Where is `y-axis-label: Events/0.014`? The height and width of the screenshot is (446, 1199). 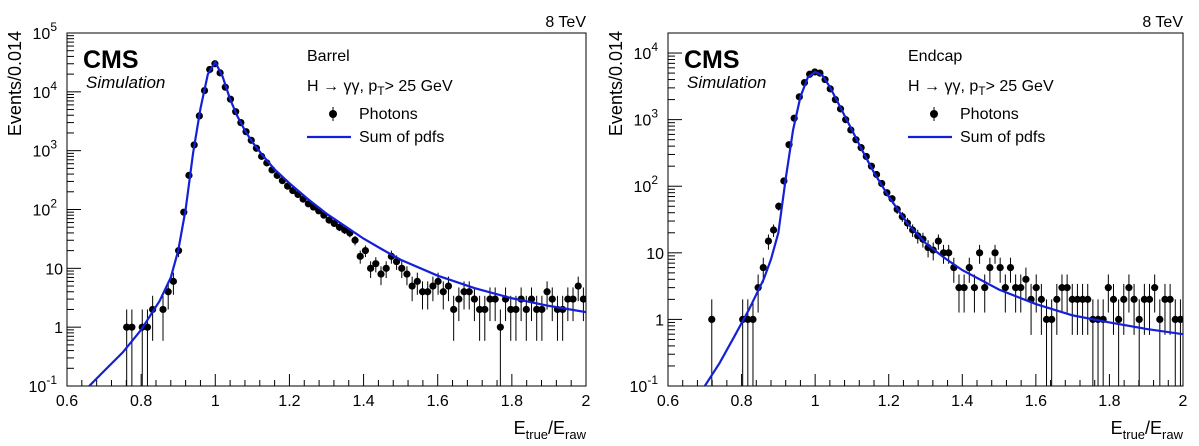
y-axis-label: Events/0.014 is located at coordinates (616, 83).